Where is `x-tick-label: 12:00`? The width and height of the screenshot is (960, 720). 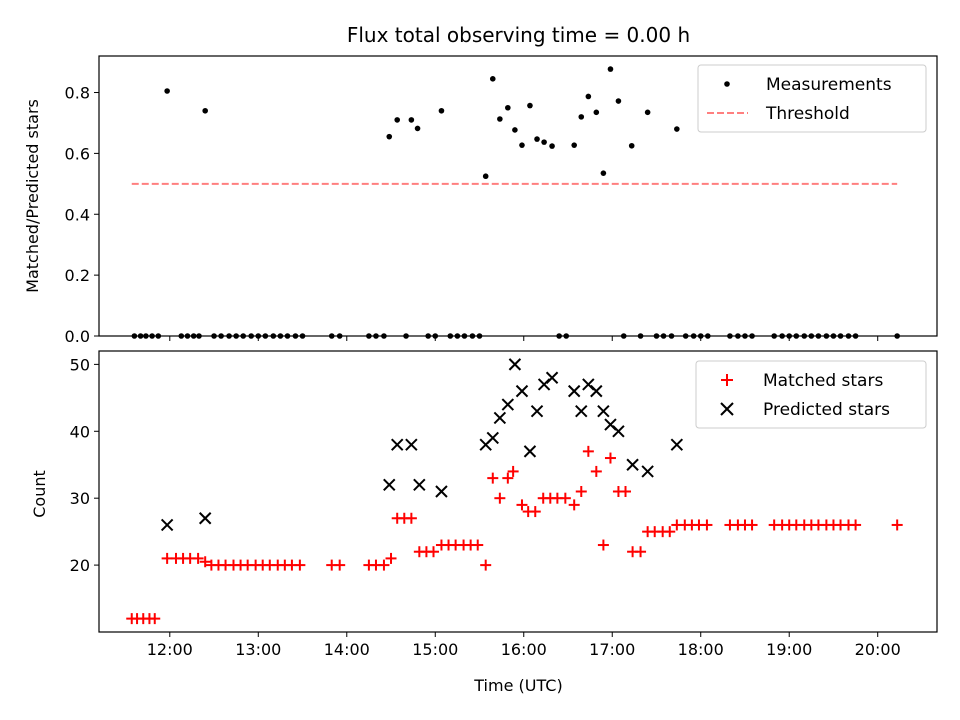 x-tick-label: 12:00 is located at coordinates (170, 649).